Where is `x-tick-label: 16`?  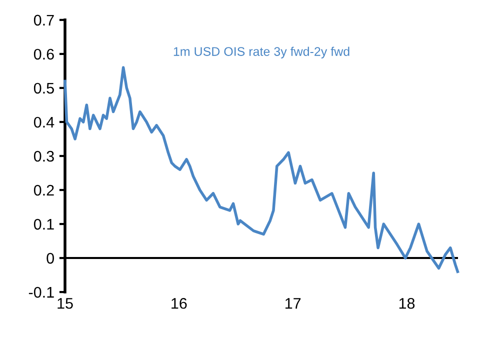
x-tick-label: 16 is located at coordinates (179, 303).